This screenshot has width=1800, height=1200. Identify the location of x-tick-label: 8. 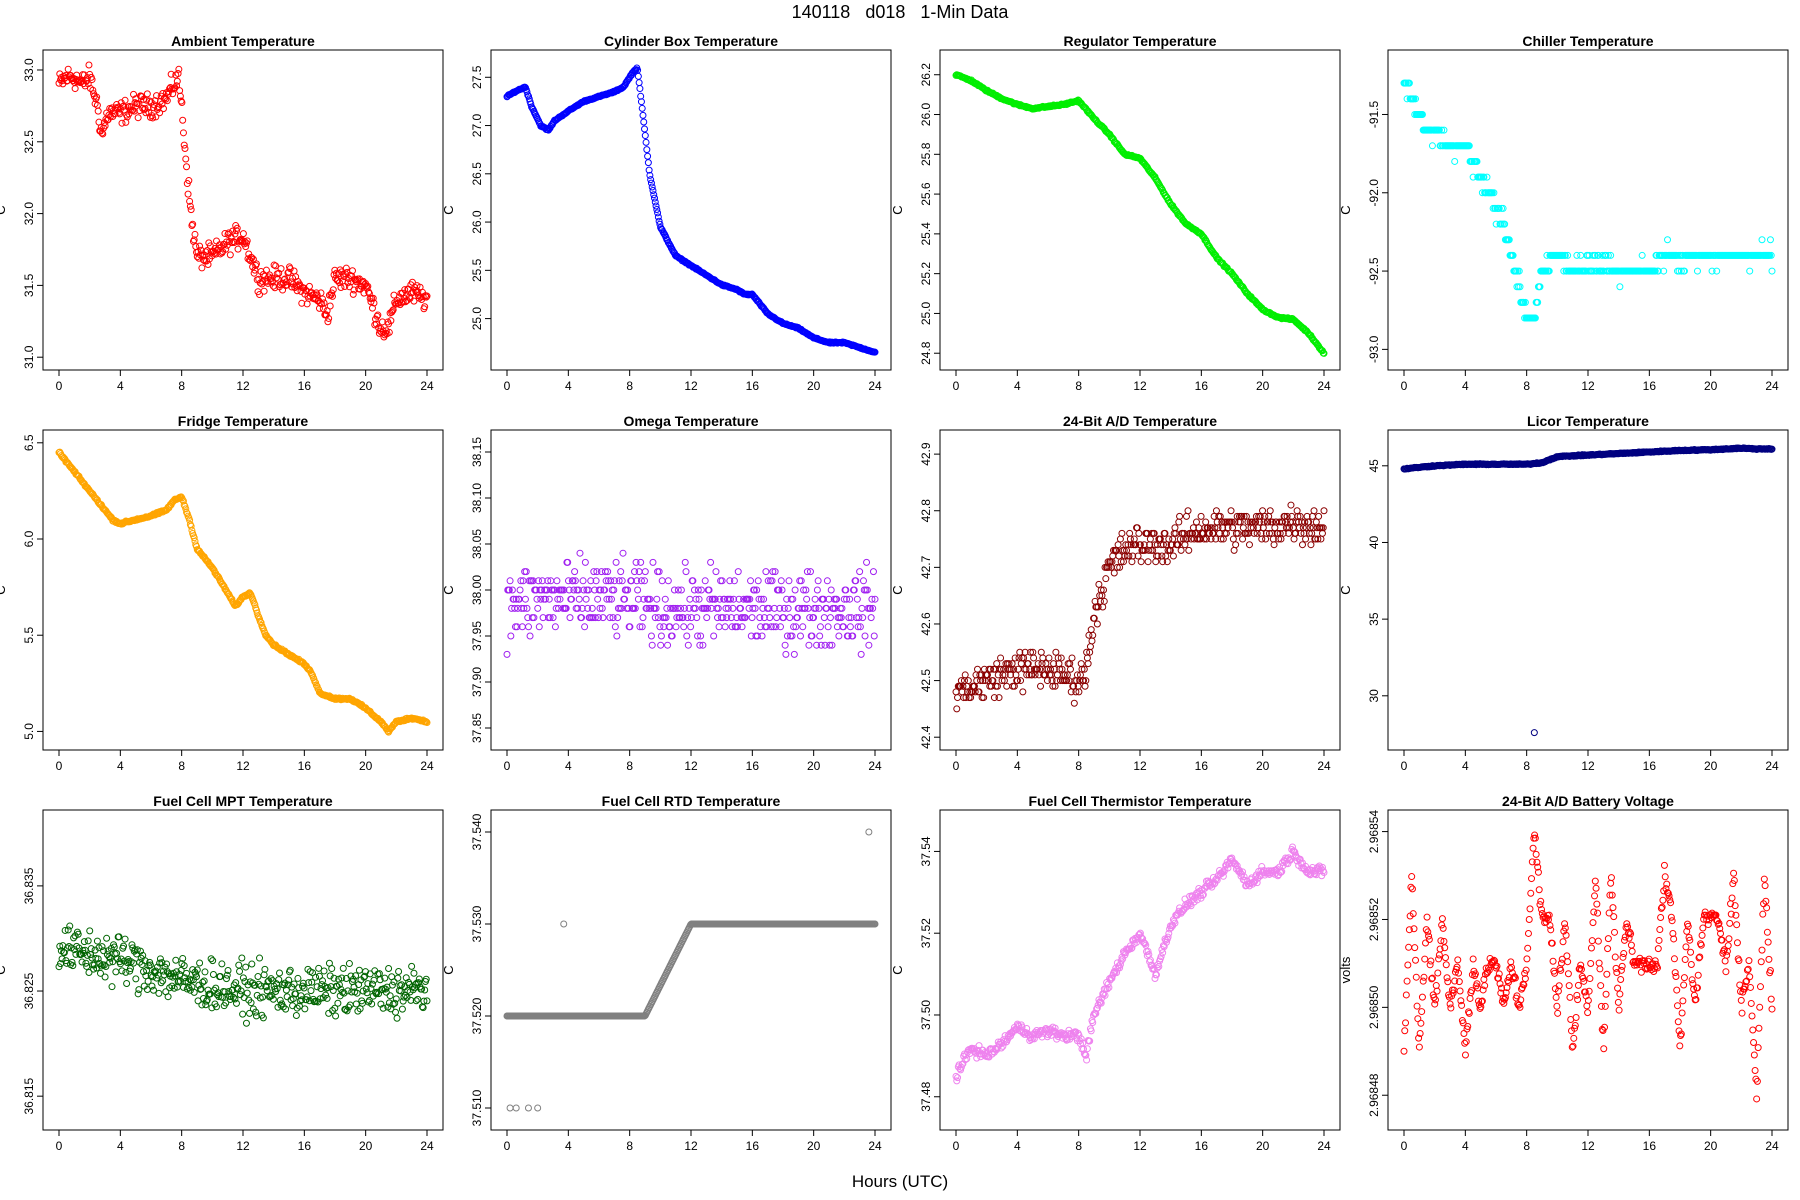
(629, 766).